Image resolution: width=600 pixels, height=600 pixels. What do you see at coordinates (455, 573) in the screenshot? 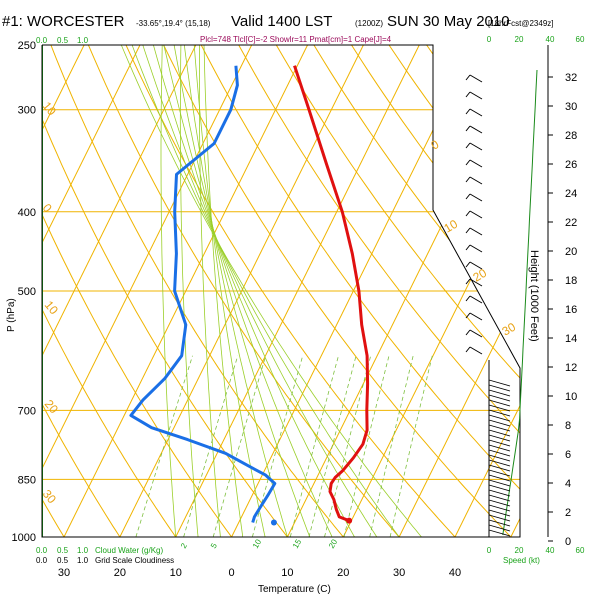
I see `temperature-tick-label: 40` at bounding box center [455, 573].